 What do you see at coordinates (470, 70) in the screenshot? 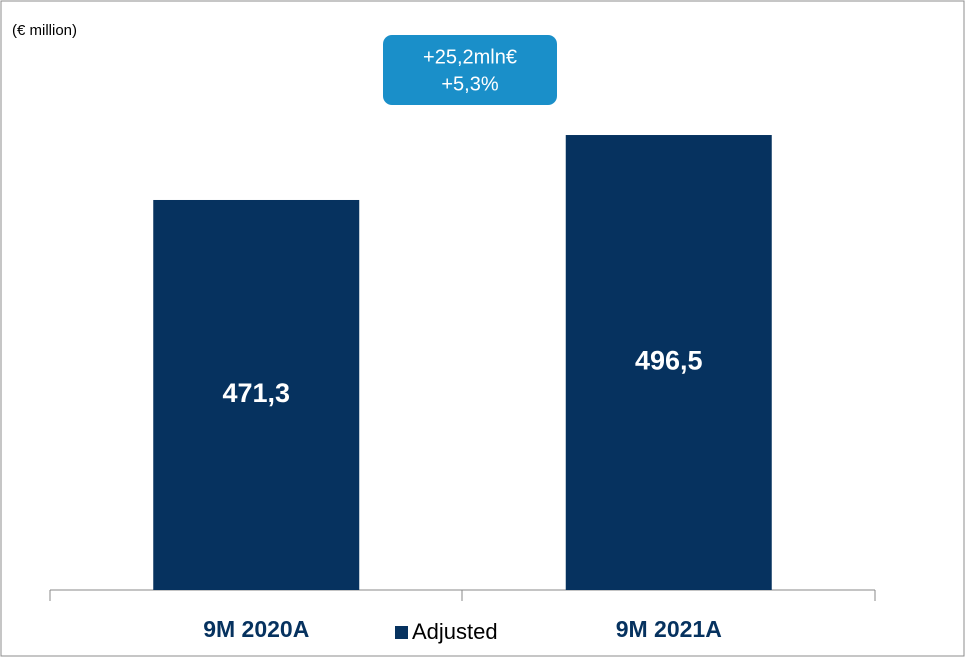
I see `annotation-box` at bounding box center [470, 70].